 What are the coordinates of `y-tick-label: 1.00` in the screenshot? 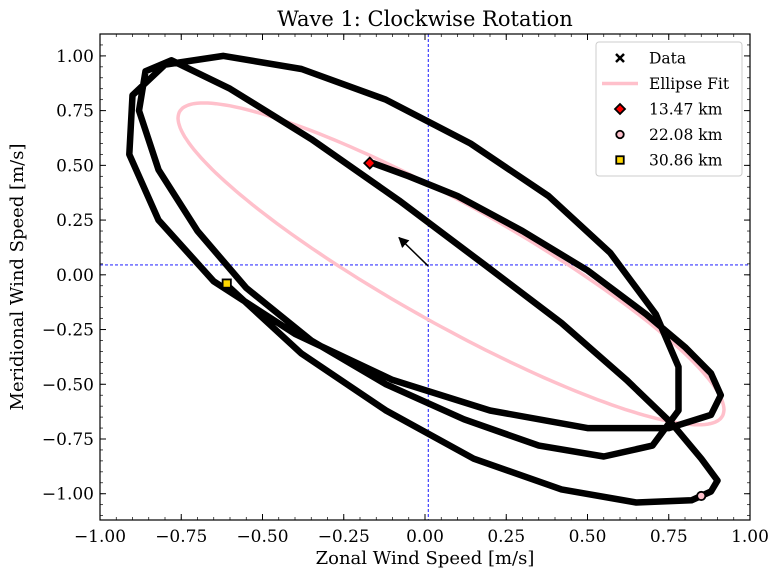 It's located at (75, 57).